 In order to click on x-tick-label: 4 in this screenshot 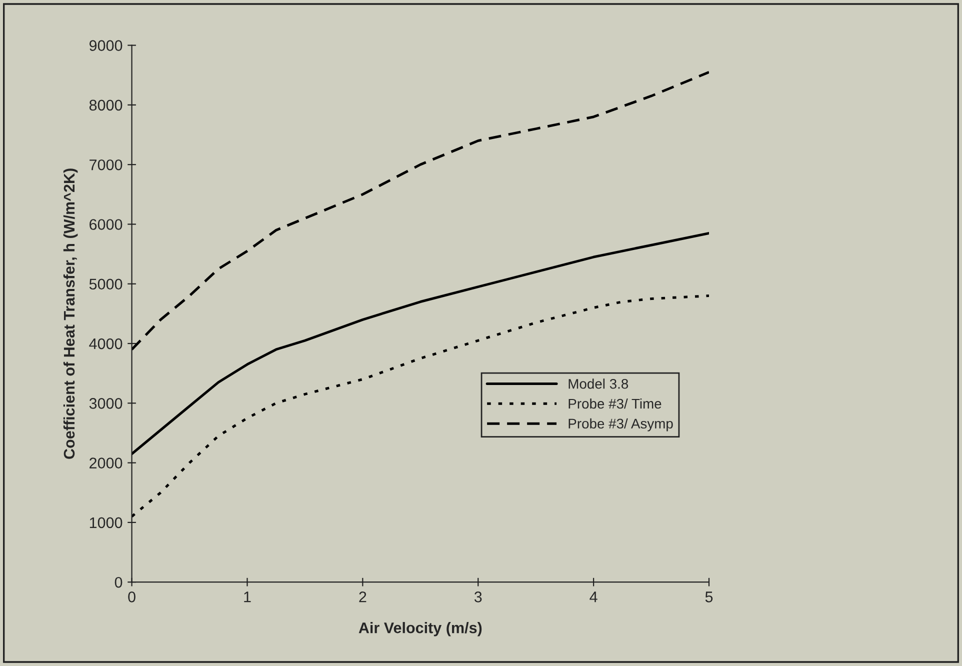, I will do `click(594, 597)`.